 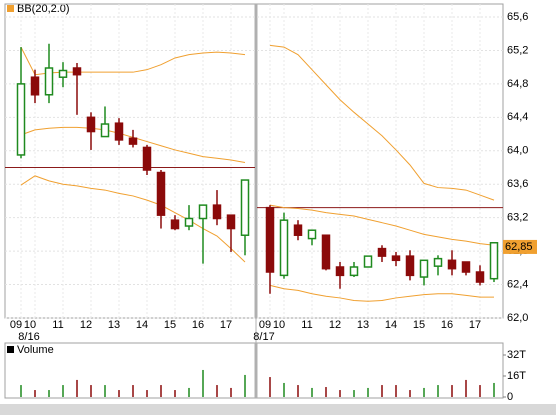 I want to click on y-tick-label: 63,6, so click(x=517, y=184).